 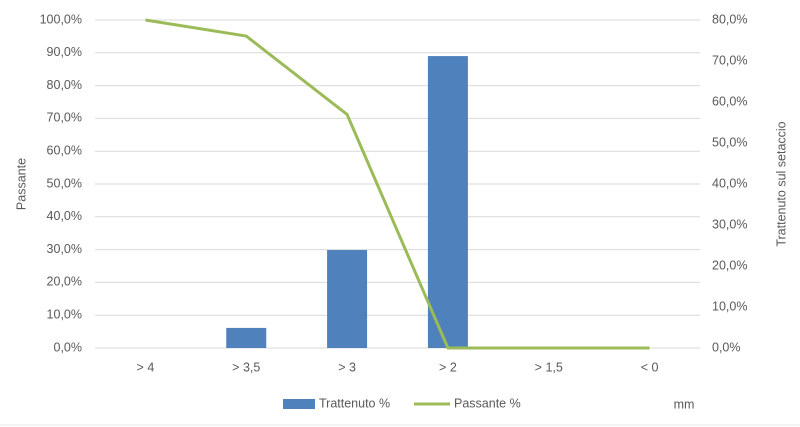 I want to click on y2-tick-label: 60,0%, so click(x=729, y=101).